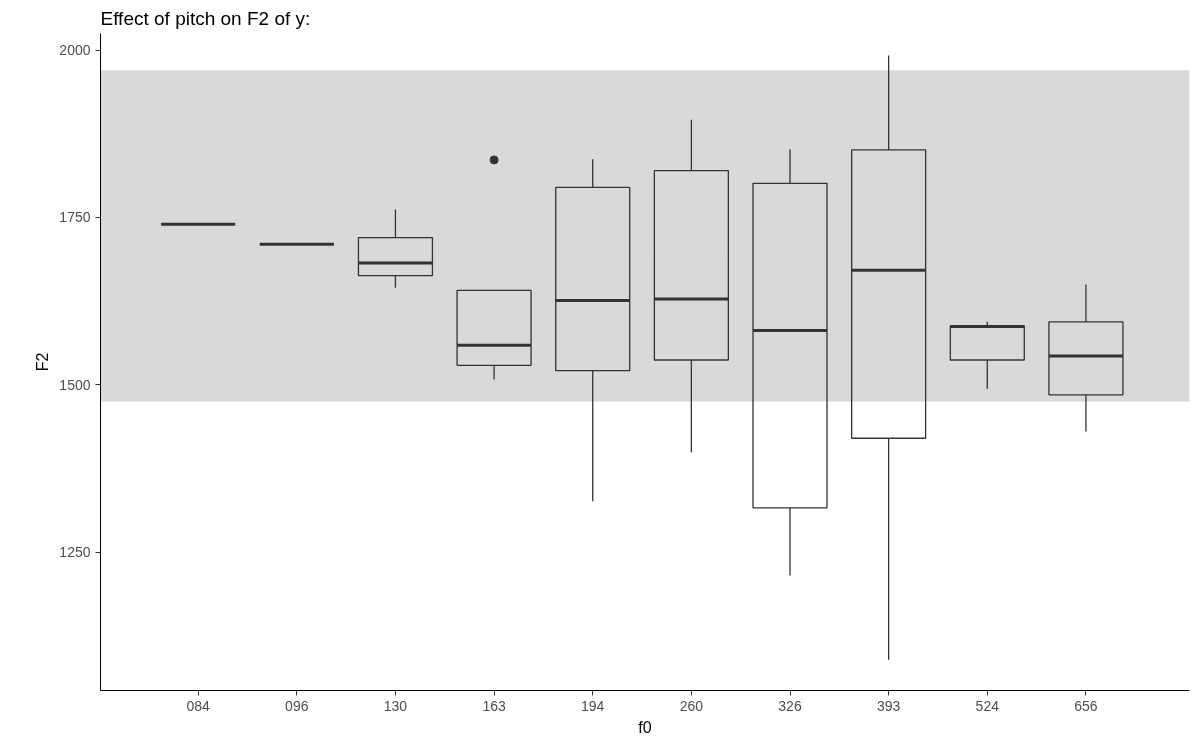  Describe the element at coordinates (297, 705) in the screenshot. I see `x-tick-label: 096` at that location.